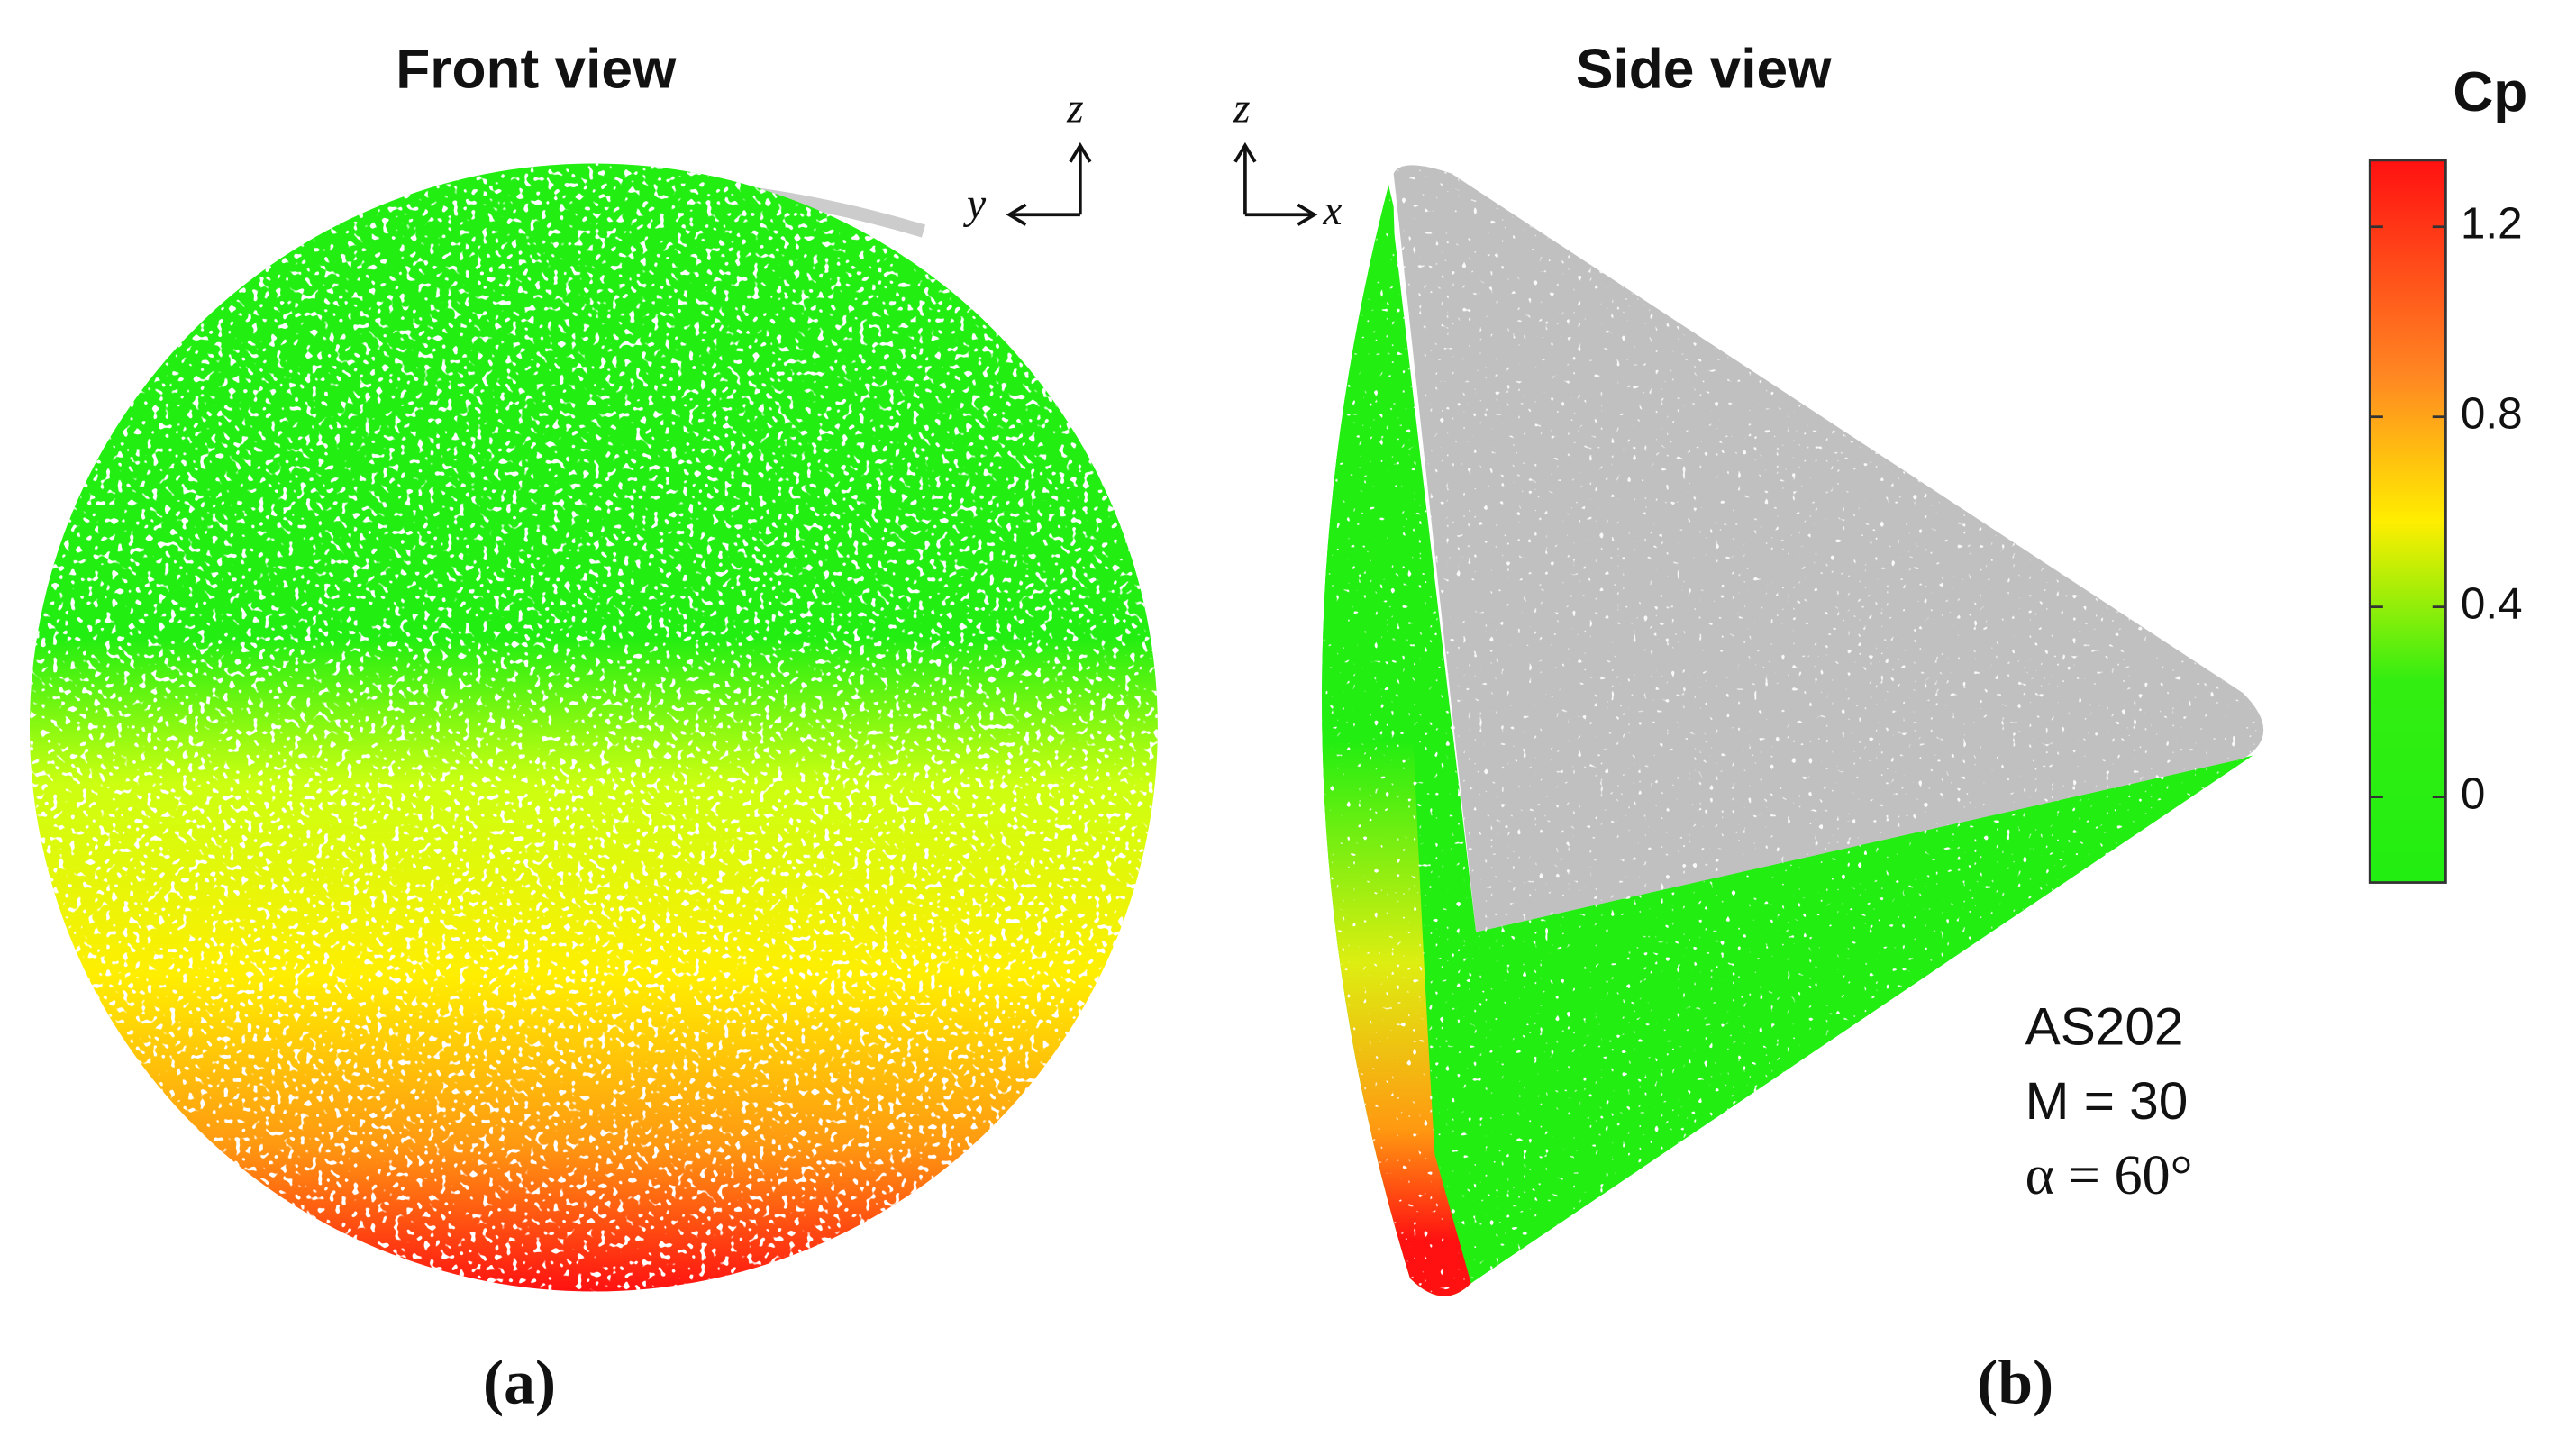  I want to click on tick-label: 0, so click(2473, 794).